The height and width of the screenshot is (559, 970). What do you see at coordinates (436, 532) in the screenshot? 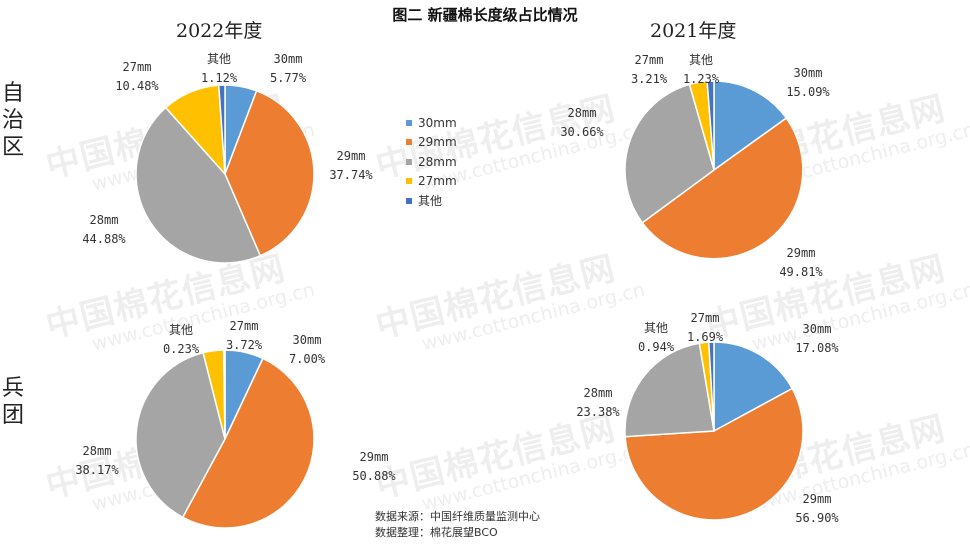
I see `source-line: 数据整理：棉花展望BCO` at bounding box center [436, 532].